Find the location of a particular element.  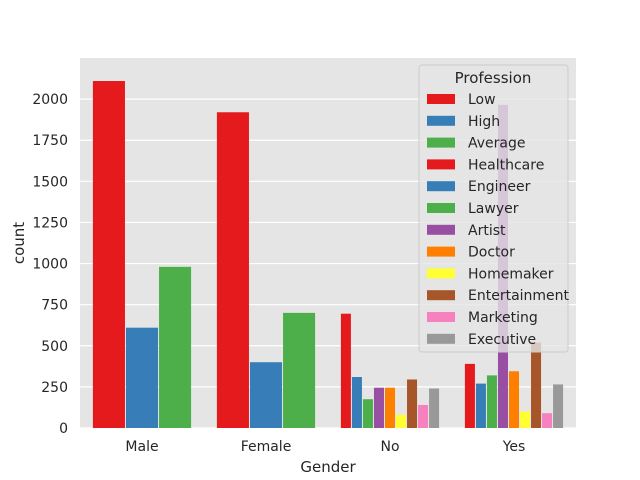

y-tick-label: 2000 is located at coordinates (50, 100).